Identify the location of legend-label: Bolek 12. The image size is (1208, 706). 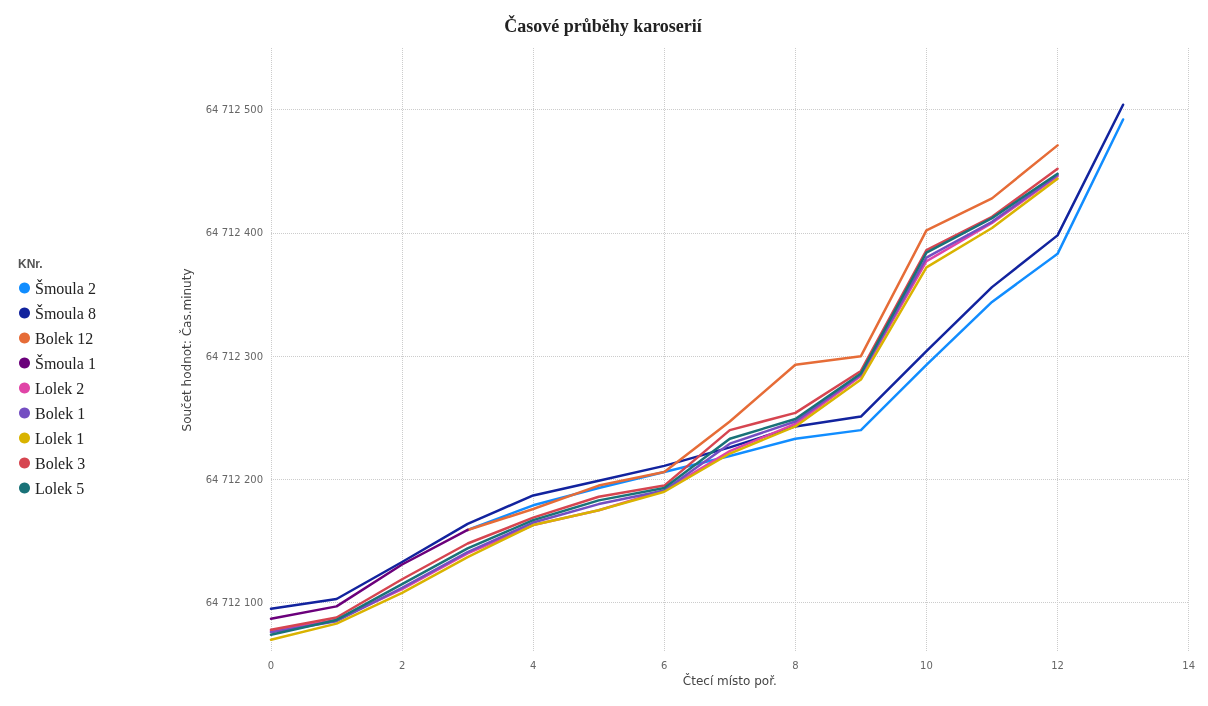
(64, 338).